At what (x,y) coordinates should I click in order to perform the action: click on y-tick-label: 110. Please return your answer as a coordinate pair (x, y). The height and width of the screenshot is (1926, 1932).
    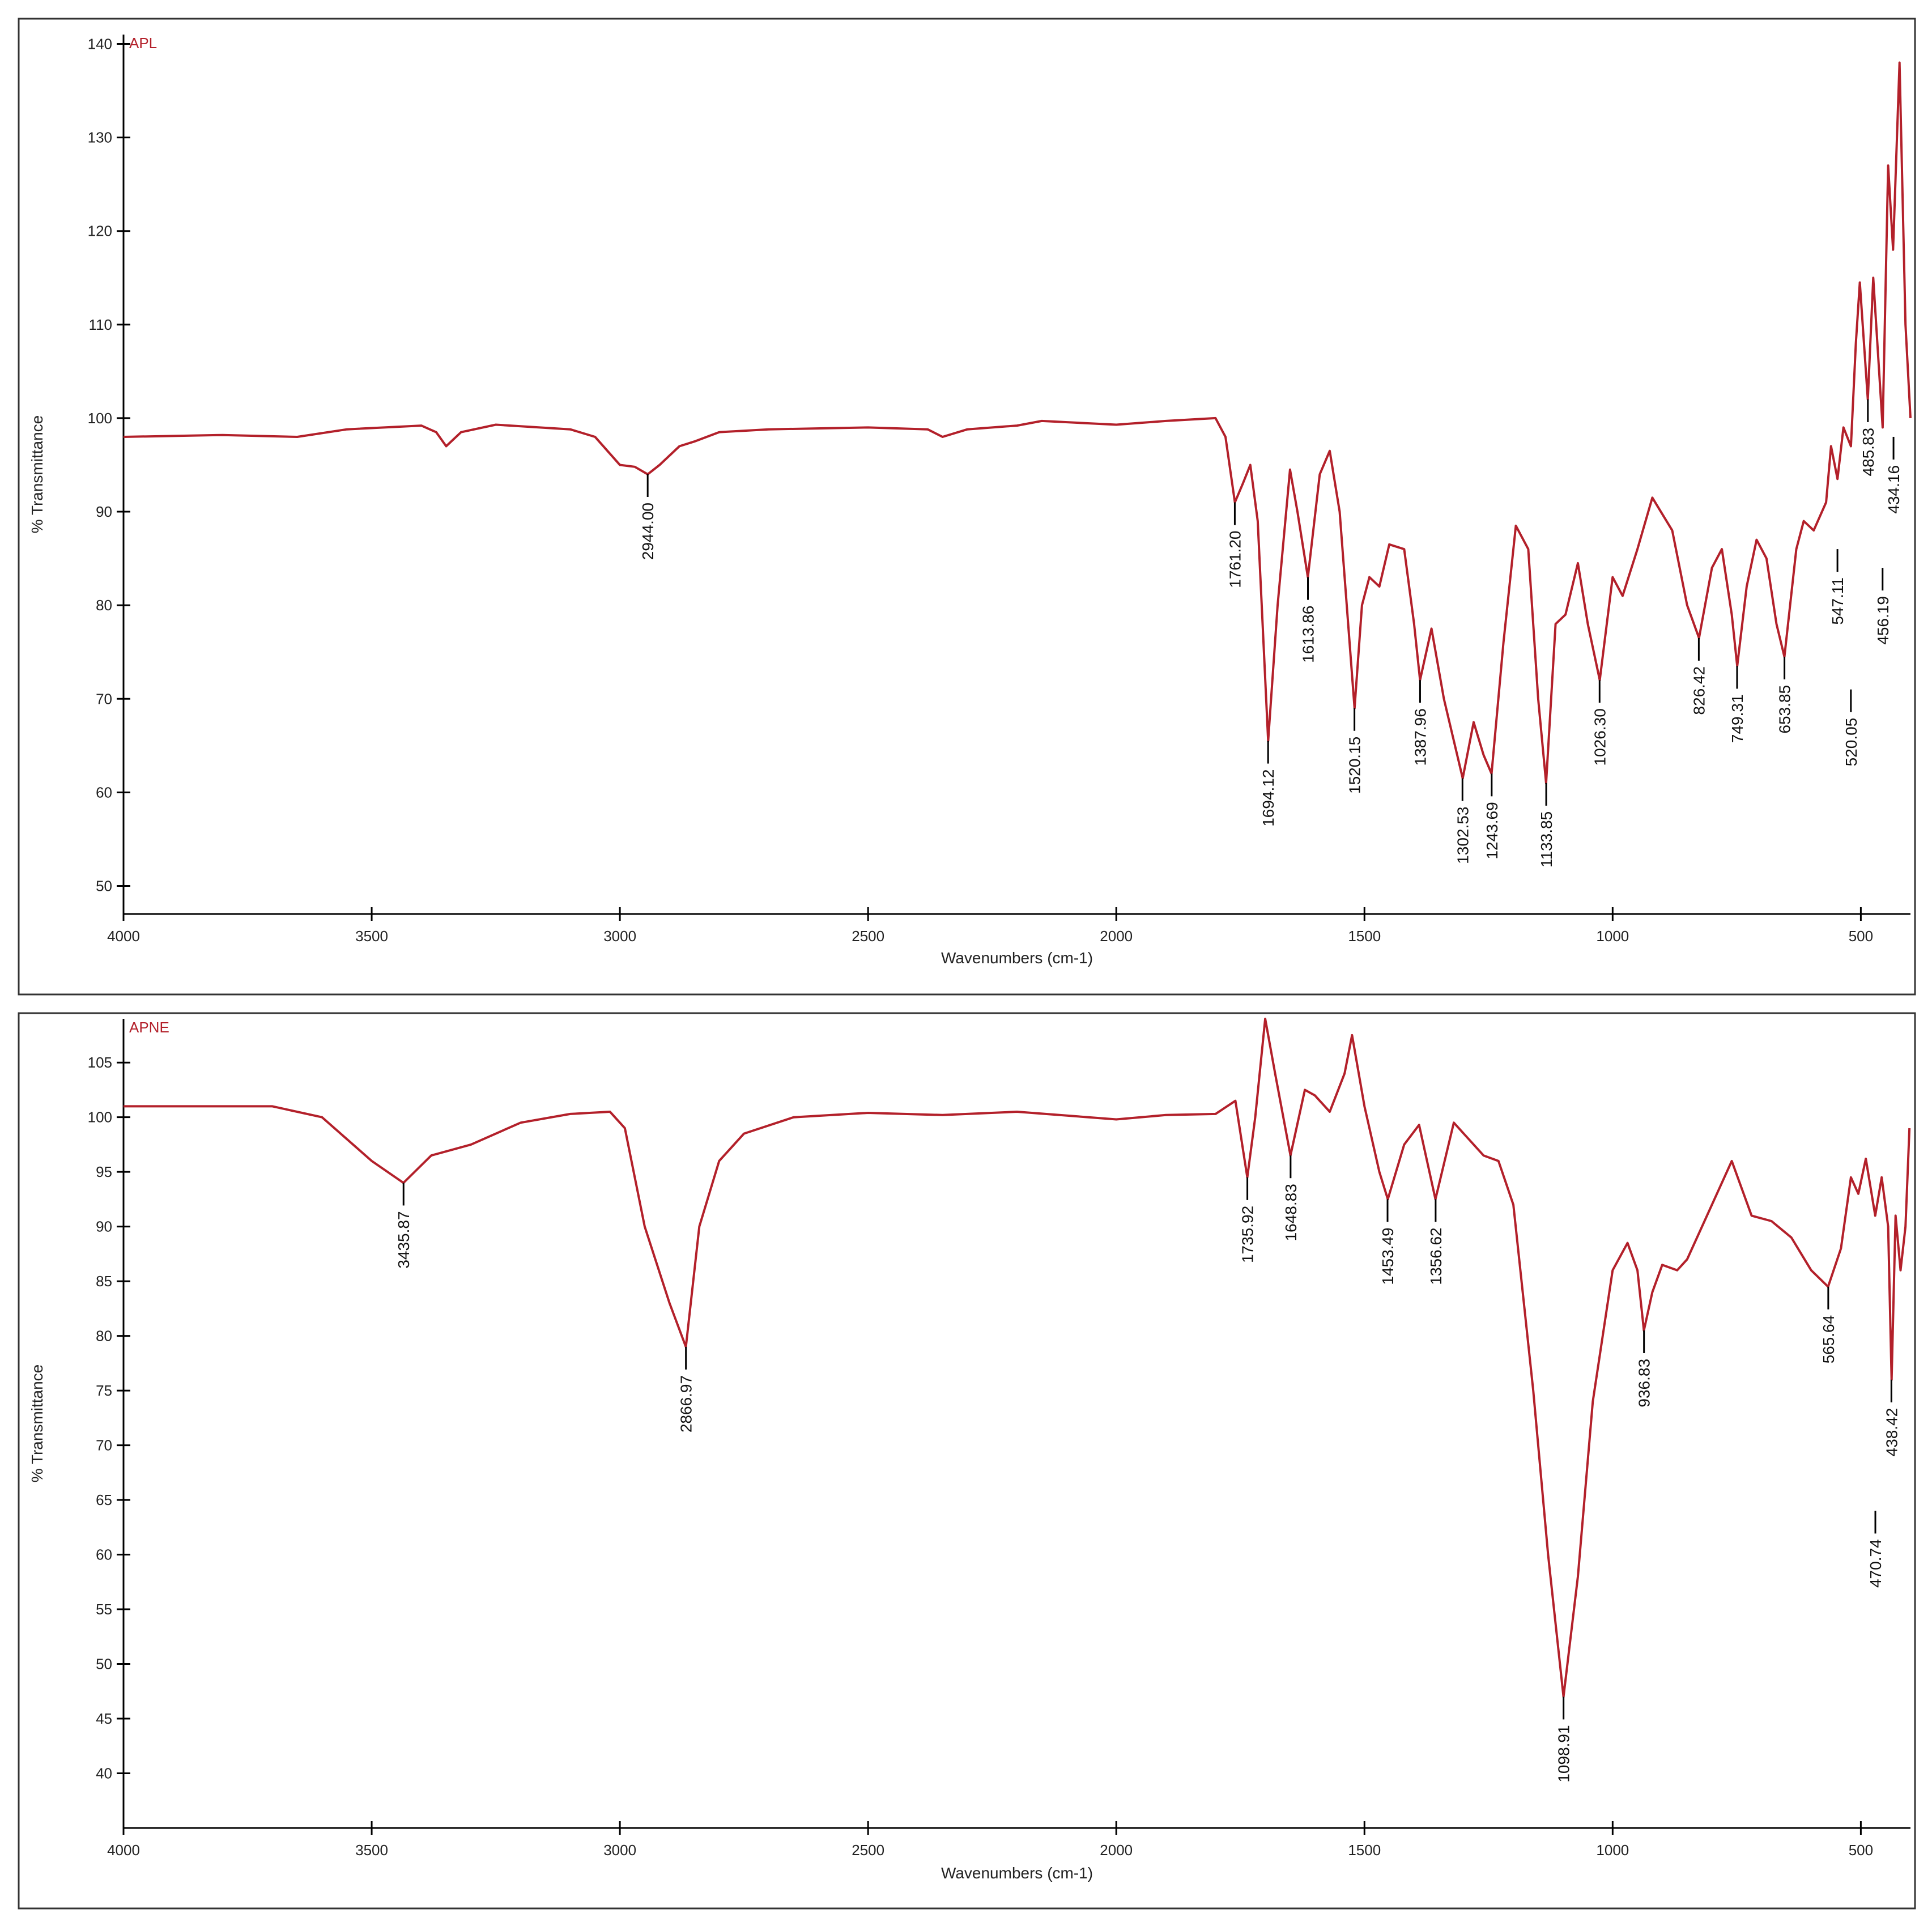
    Looking at the image, I should click on (100, 324).